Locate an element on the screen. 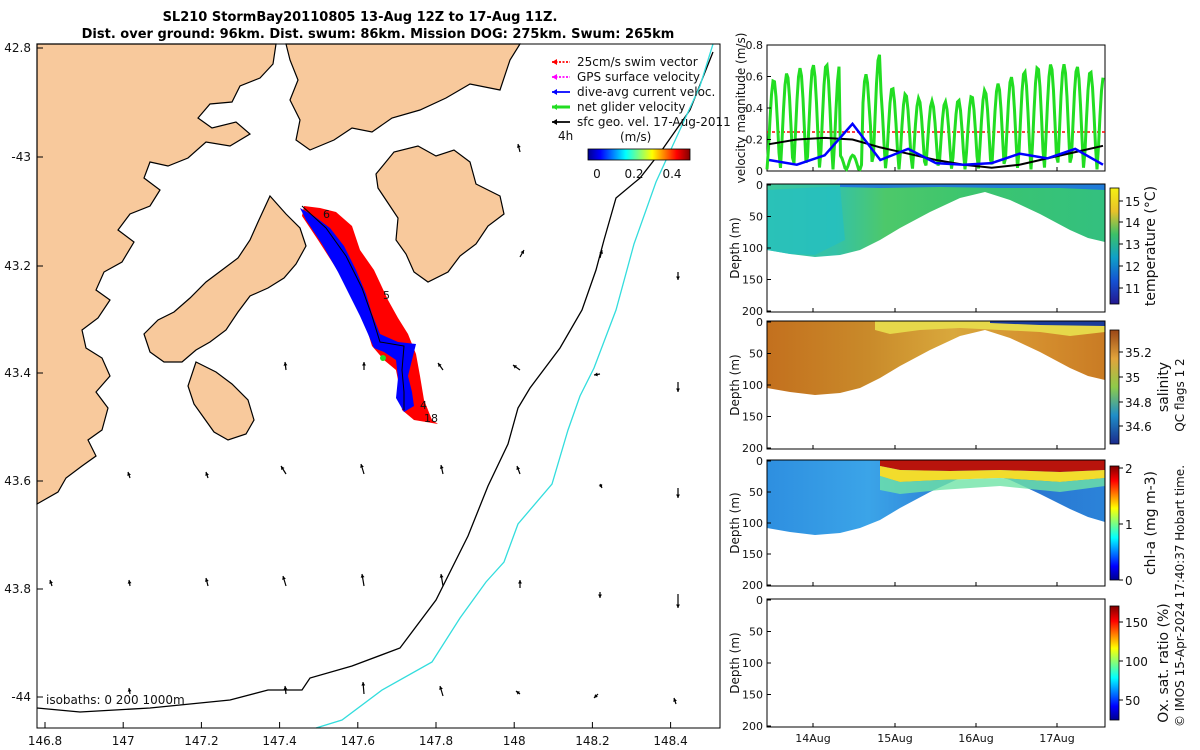  colorbar-tick-label: 1 is located at coordinates (1129, 525).